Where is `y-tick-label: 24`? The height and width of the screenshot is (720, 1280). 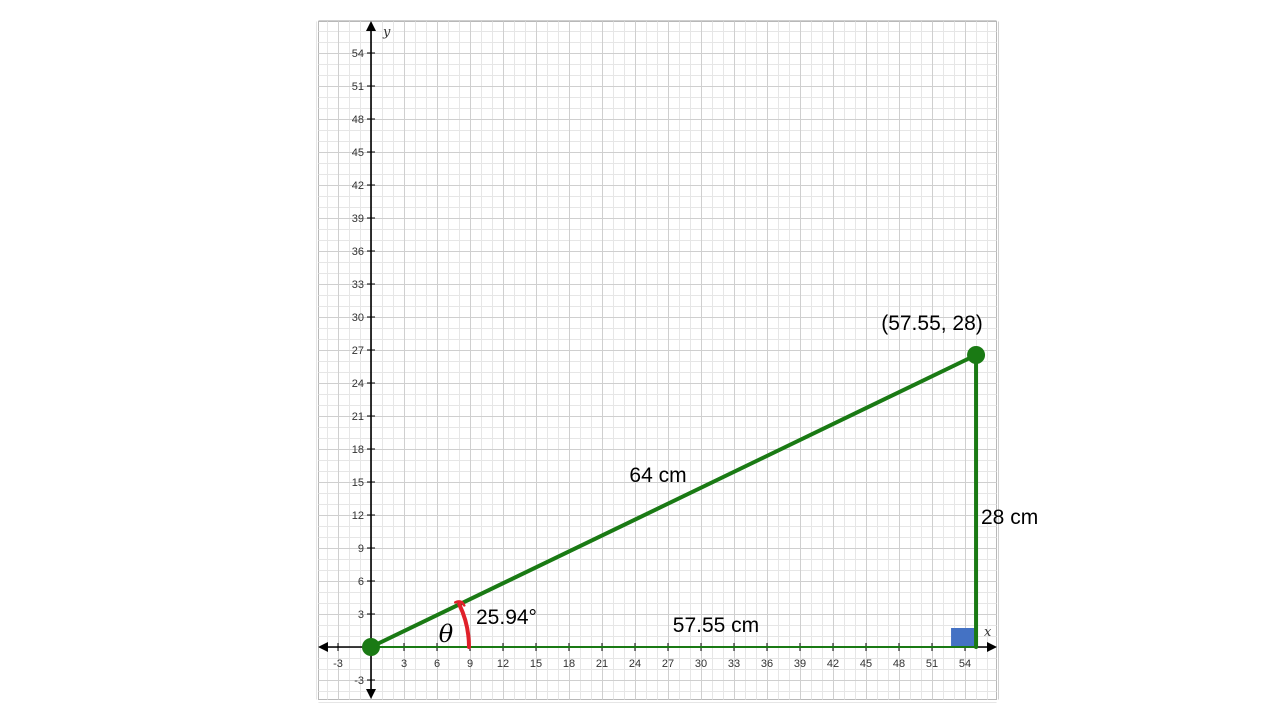
y-tick-label: 24 is located at coordinates (358, 384).